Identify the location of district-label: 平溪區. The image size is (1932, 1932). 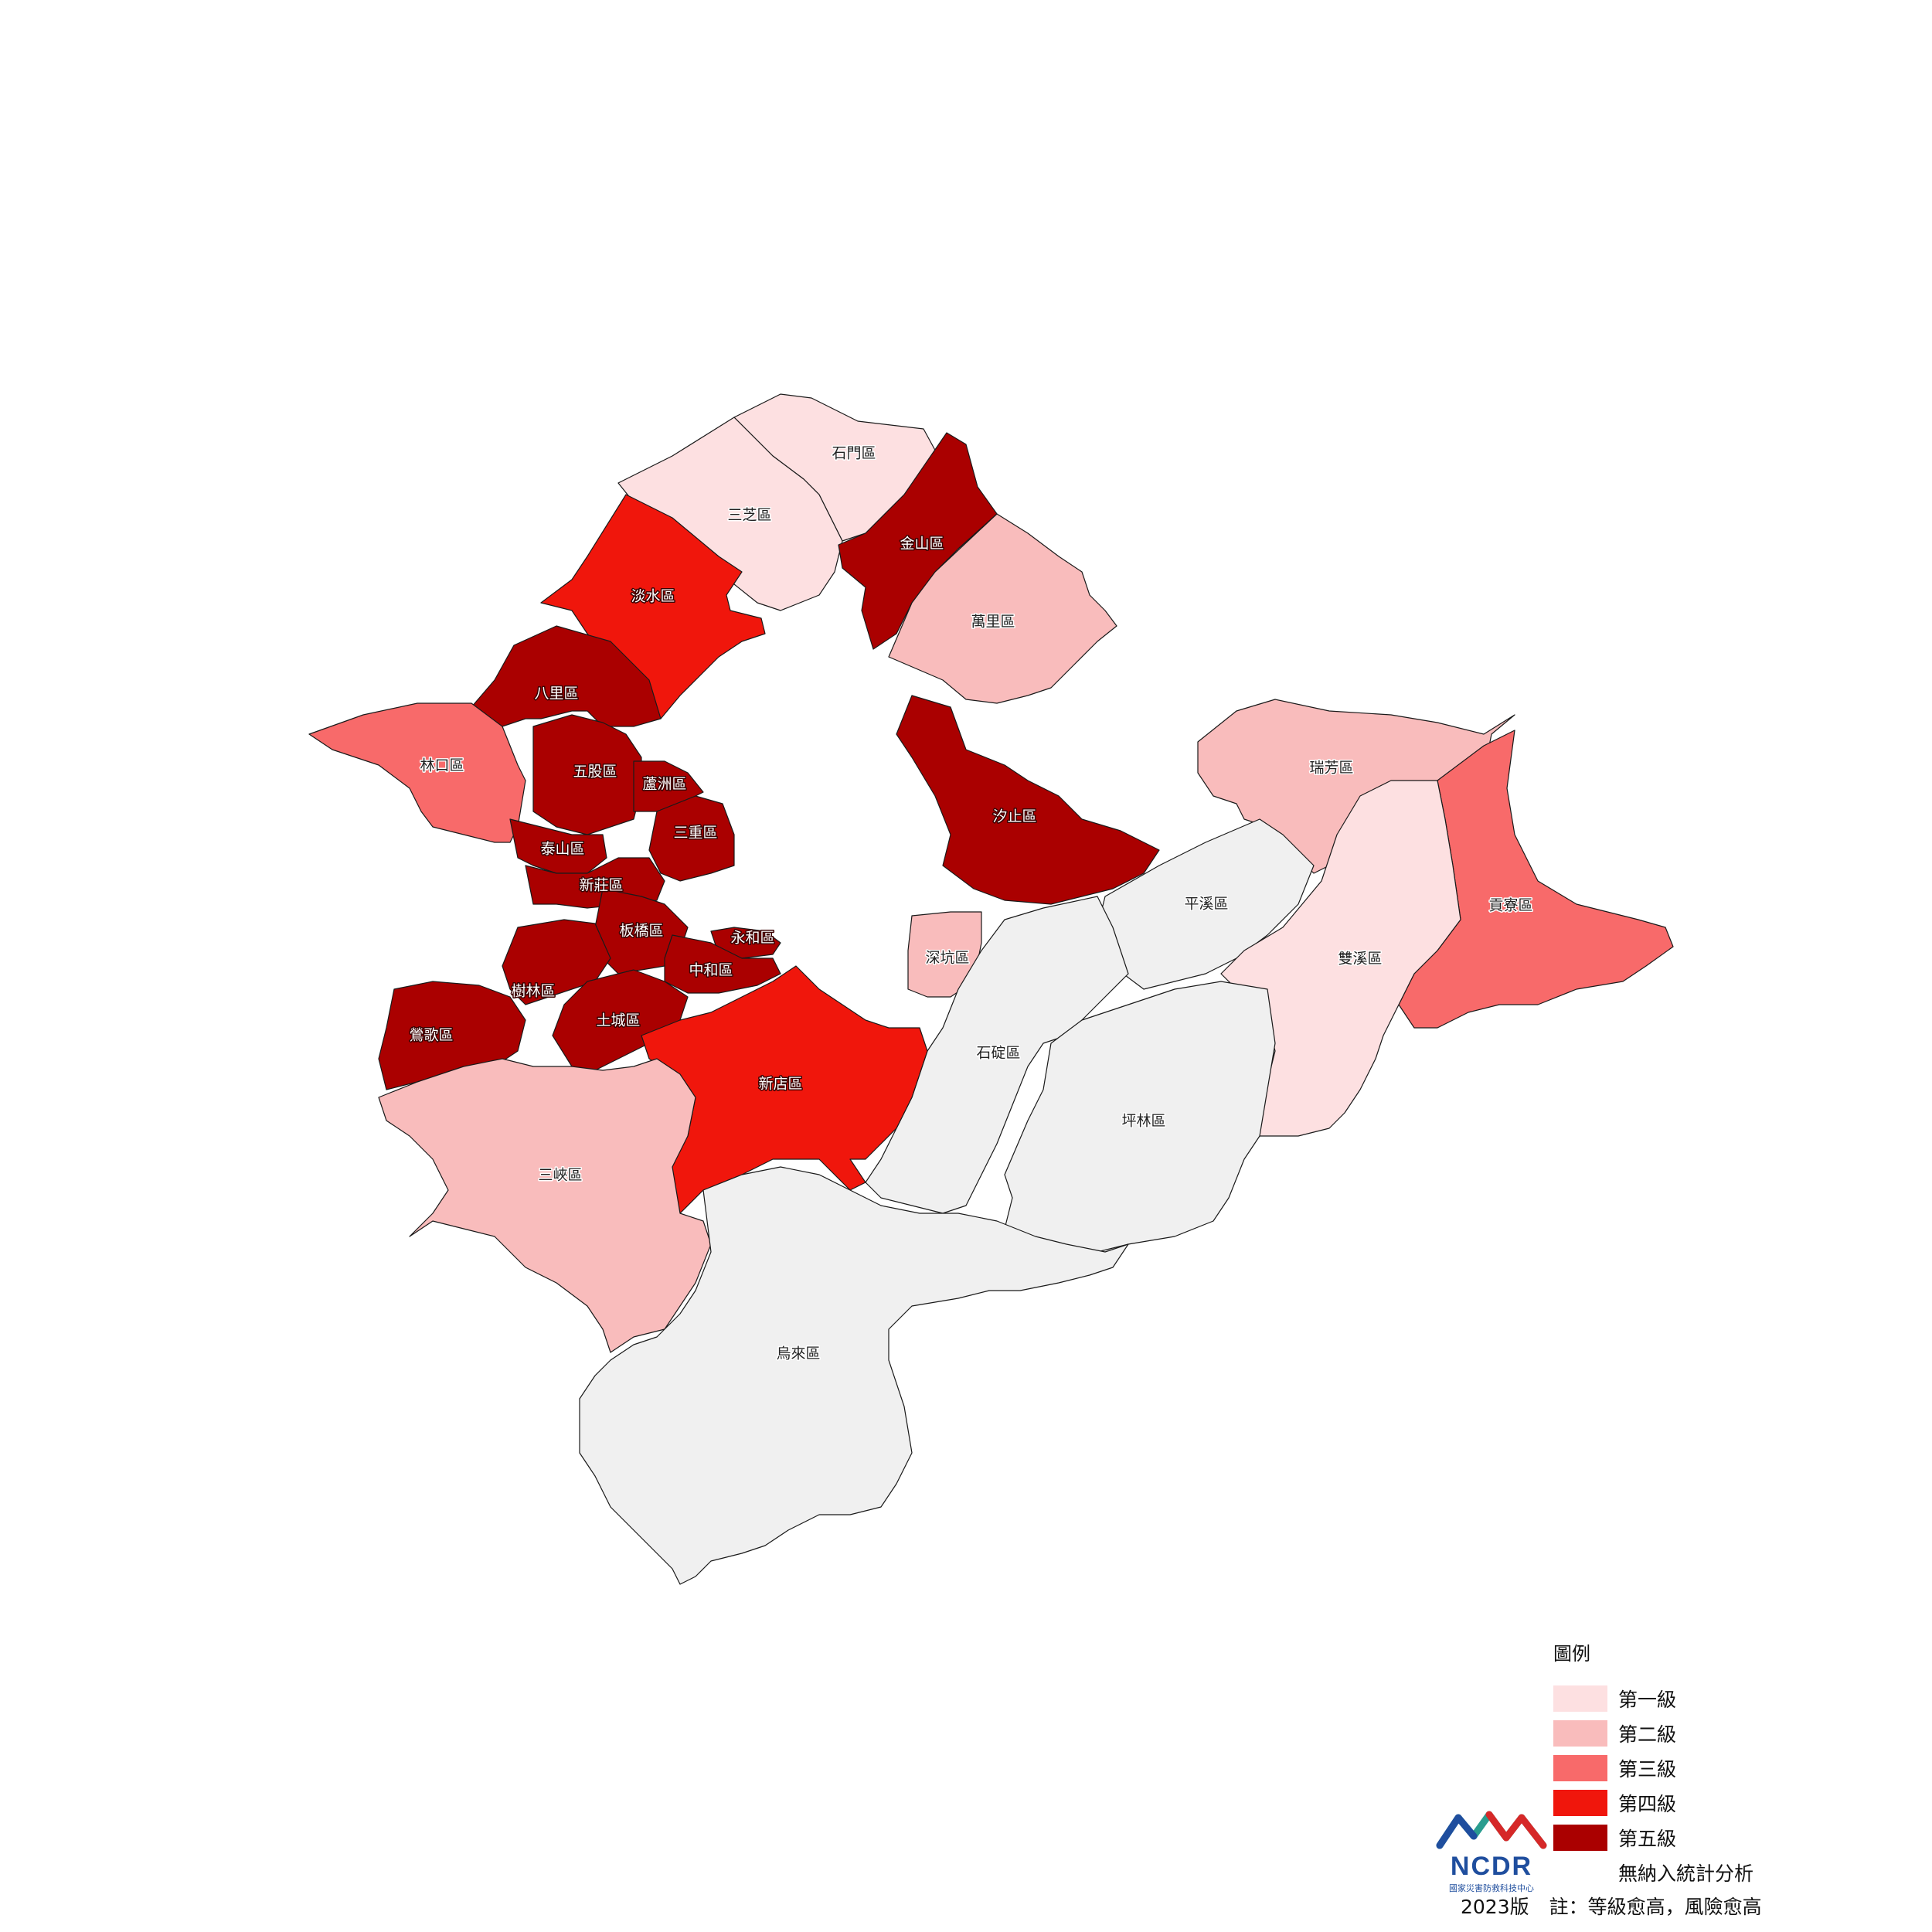
(1206, 905).